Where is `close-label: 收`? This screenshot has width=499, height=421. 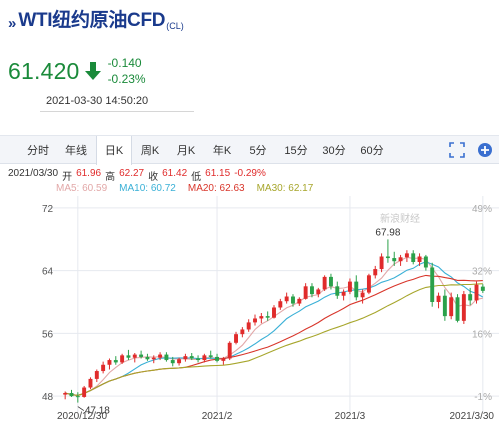
close-label: 收 is located at coordinates (153, 177).